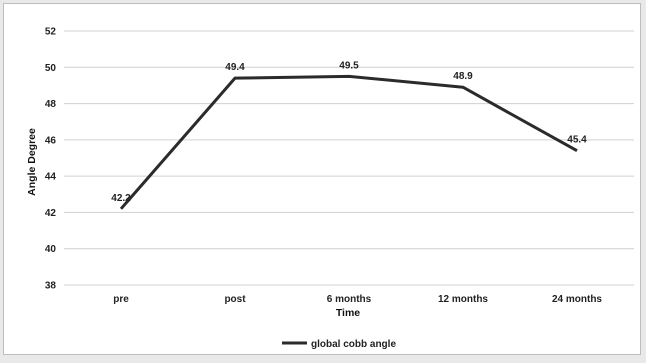 The height and width of the screenshot is (363, 646). What do you see at coordinates (349, 299) in the screenshot?
I see `x-tick-label: 6 months` at bounding box center [349, 299].